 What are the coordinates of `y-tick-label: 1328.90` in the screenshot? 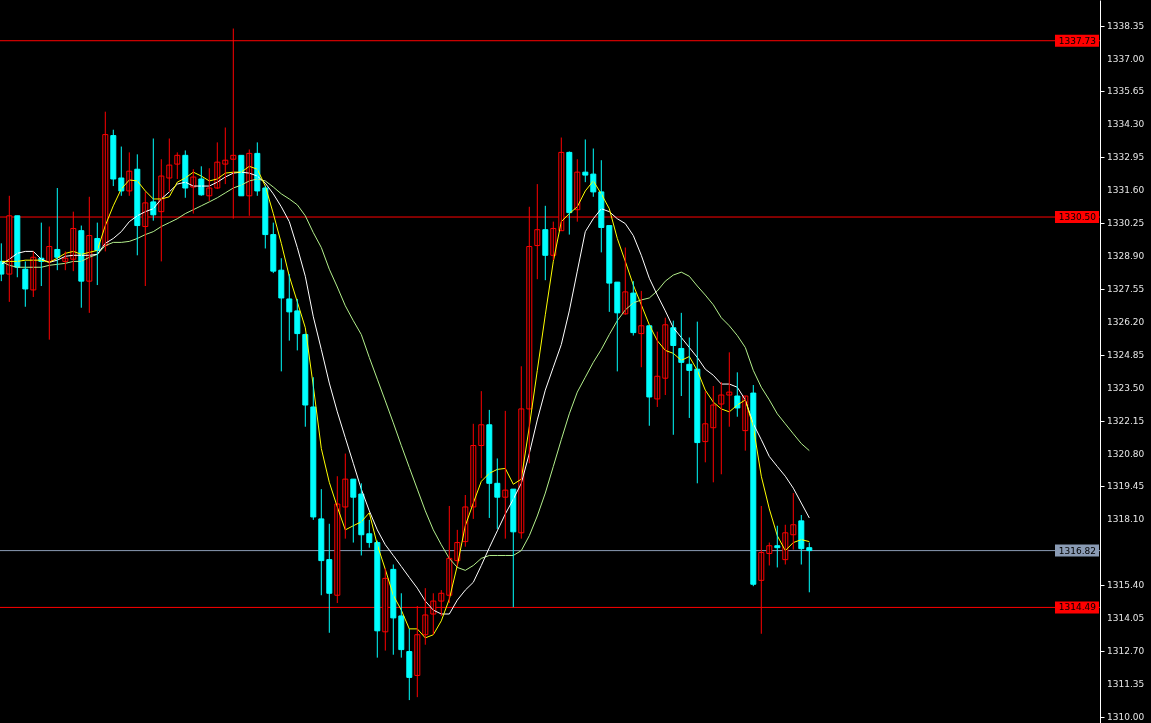 It's located at (1126, 256).